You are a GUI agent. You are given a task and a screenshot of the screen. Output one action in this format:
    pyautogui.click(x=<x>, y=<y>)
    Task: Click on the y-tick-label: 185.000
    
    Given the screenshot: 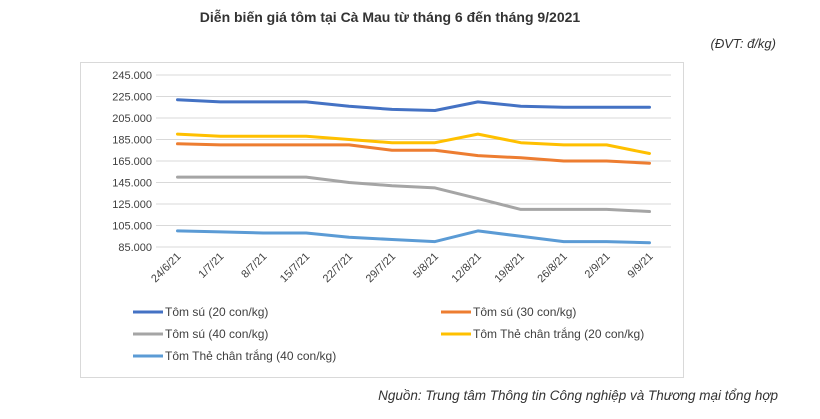 What is the action you would take?
    pyautogui.click(x=132, y=141)
    